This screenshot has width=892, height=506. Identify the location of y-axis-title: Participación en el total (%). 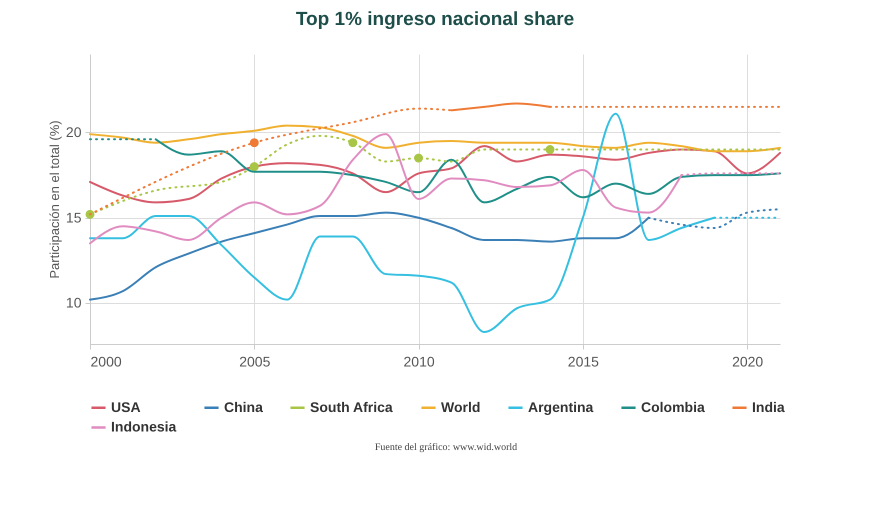
(54, 199).